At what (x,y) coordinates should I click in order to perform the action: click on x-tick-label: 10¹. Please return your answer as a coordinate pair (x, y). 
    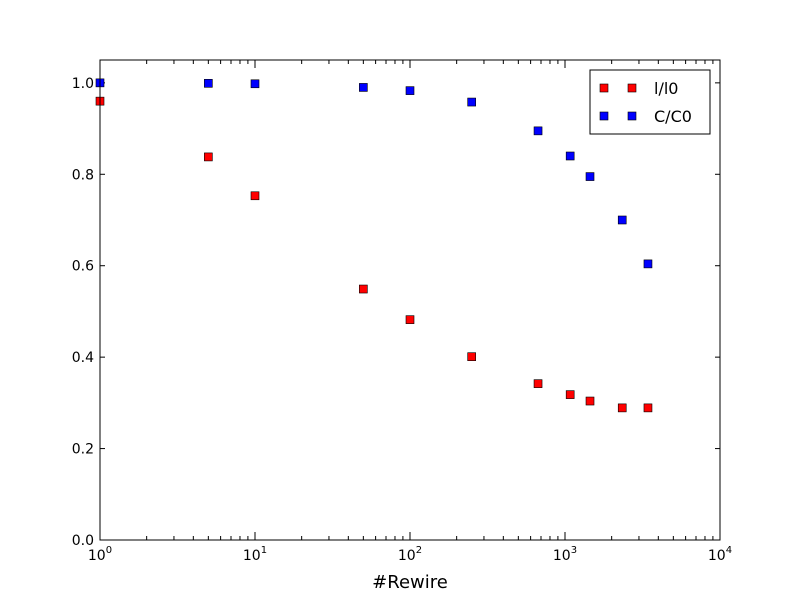
    Looking at the image, I should click on (255, 554).